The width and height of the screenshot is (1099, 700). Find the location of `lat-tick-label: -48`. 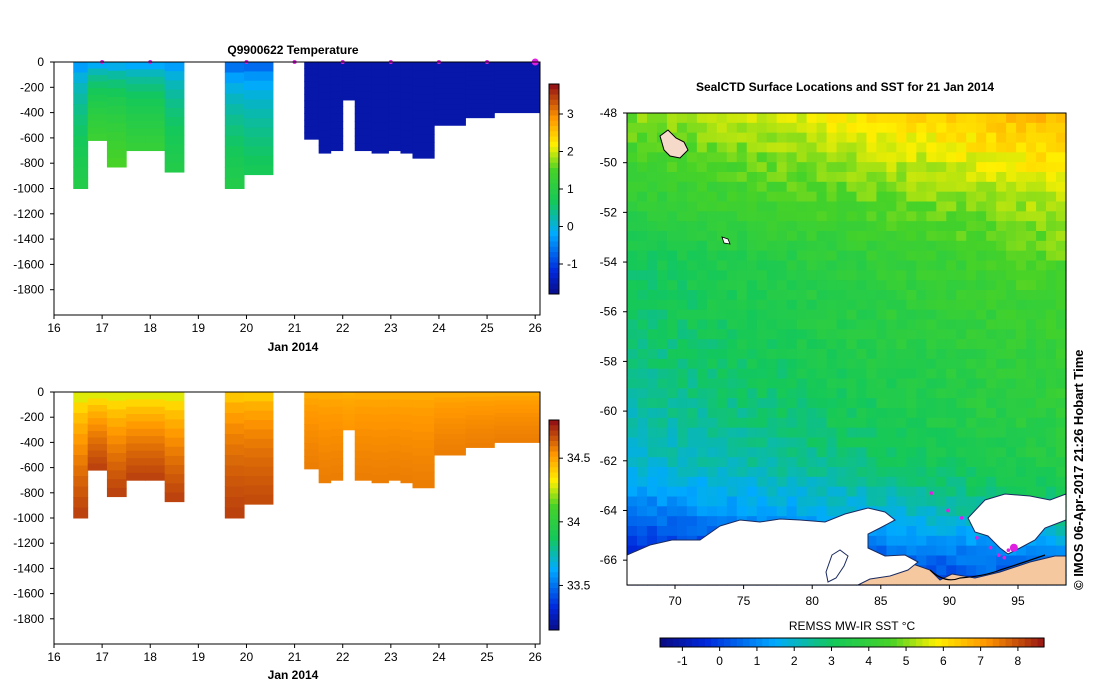

lat-tick-label: -48 is located at coordinates (609, 113).